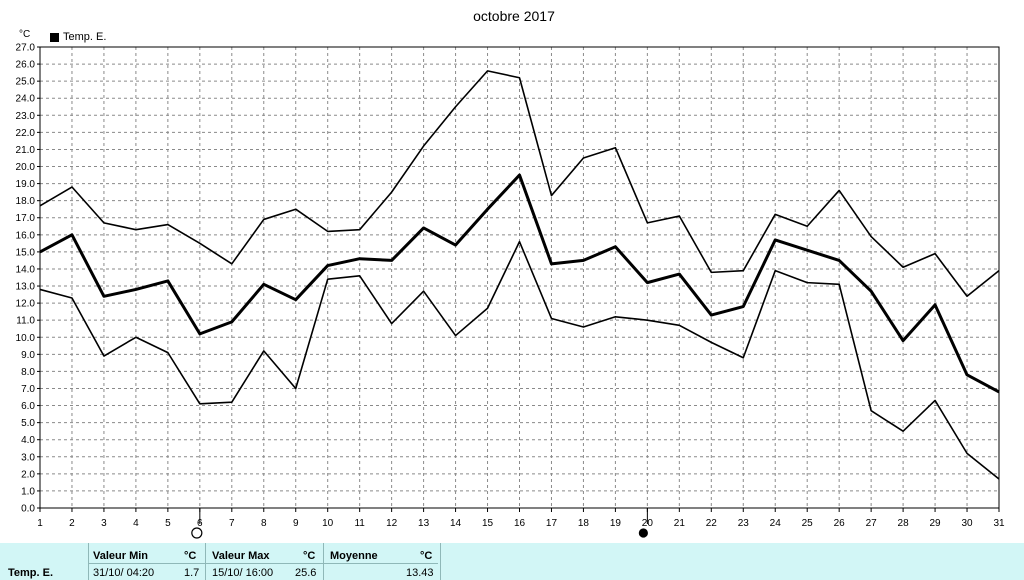  I want to click on y-tick-label: 21.0, so click(26, 150).